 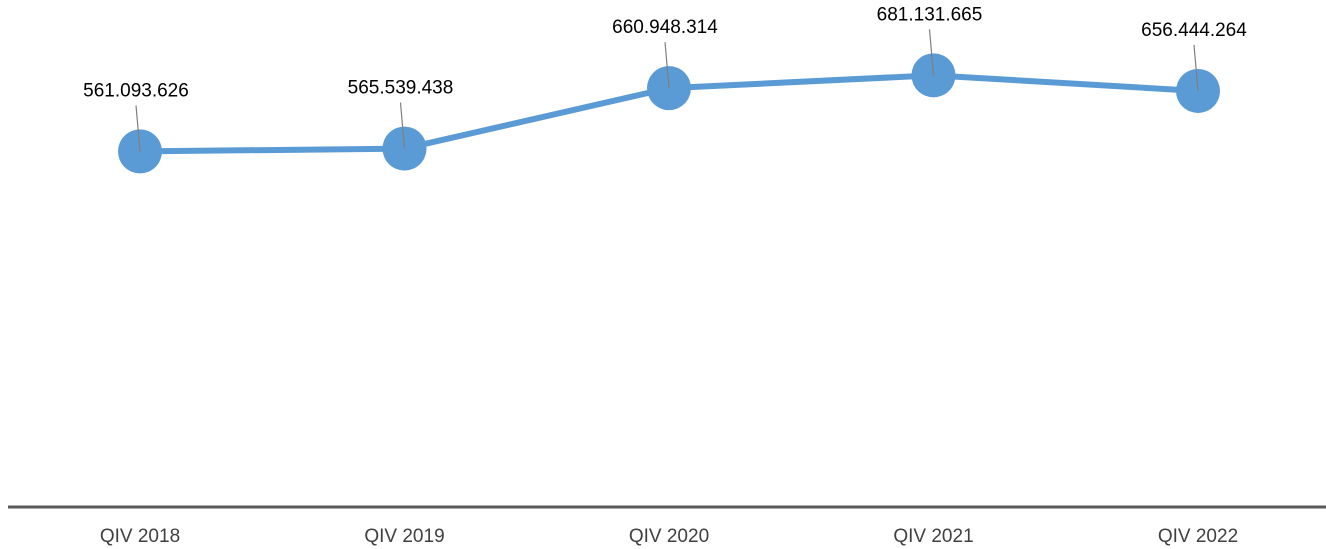 I want to click on x-tick-label: QIV 2021, so click(x=933, y=536).